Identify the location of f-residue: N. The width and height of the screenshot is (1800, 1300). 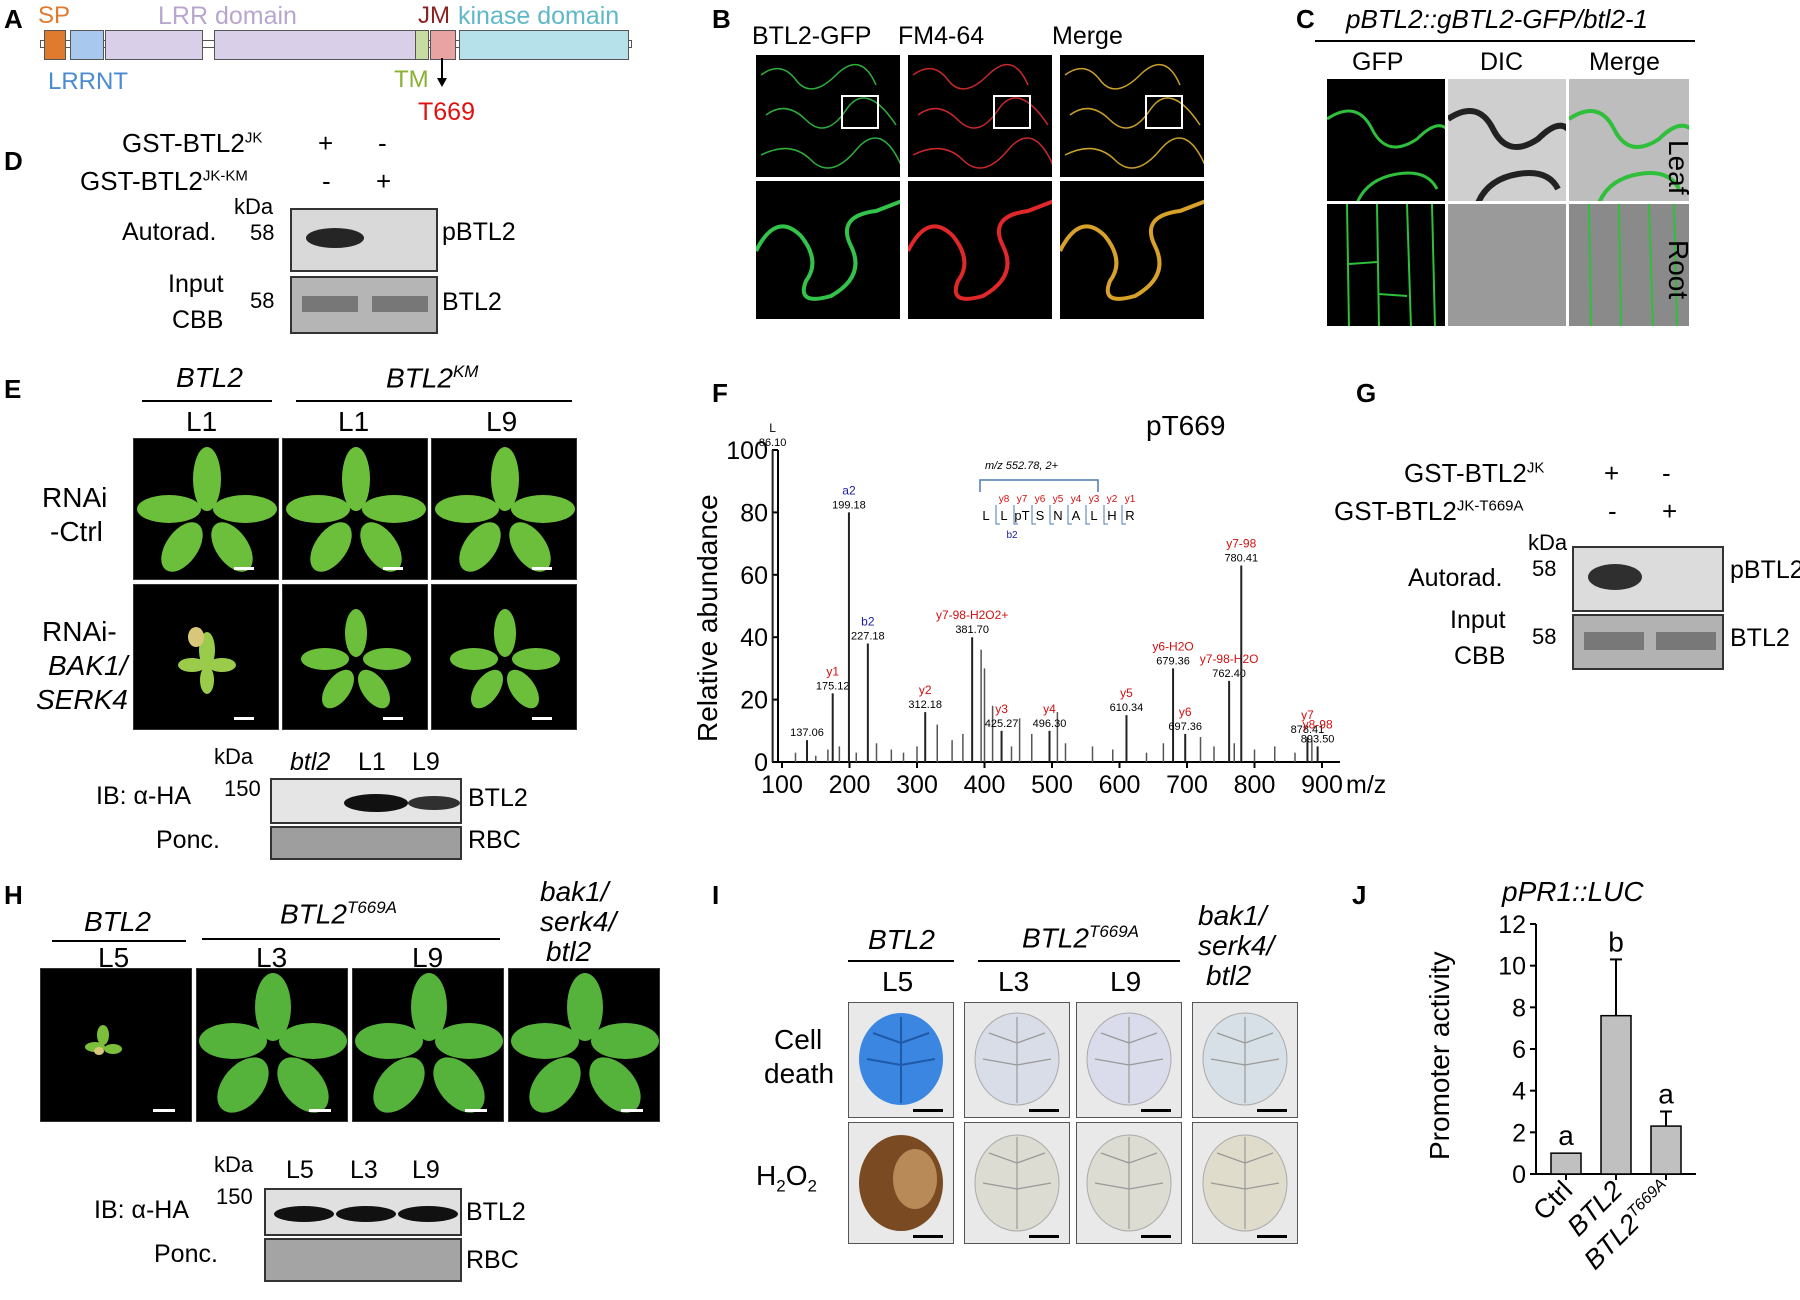
(1057, 515).